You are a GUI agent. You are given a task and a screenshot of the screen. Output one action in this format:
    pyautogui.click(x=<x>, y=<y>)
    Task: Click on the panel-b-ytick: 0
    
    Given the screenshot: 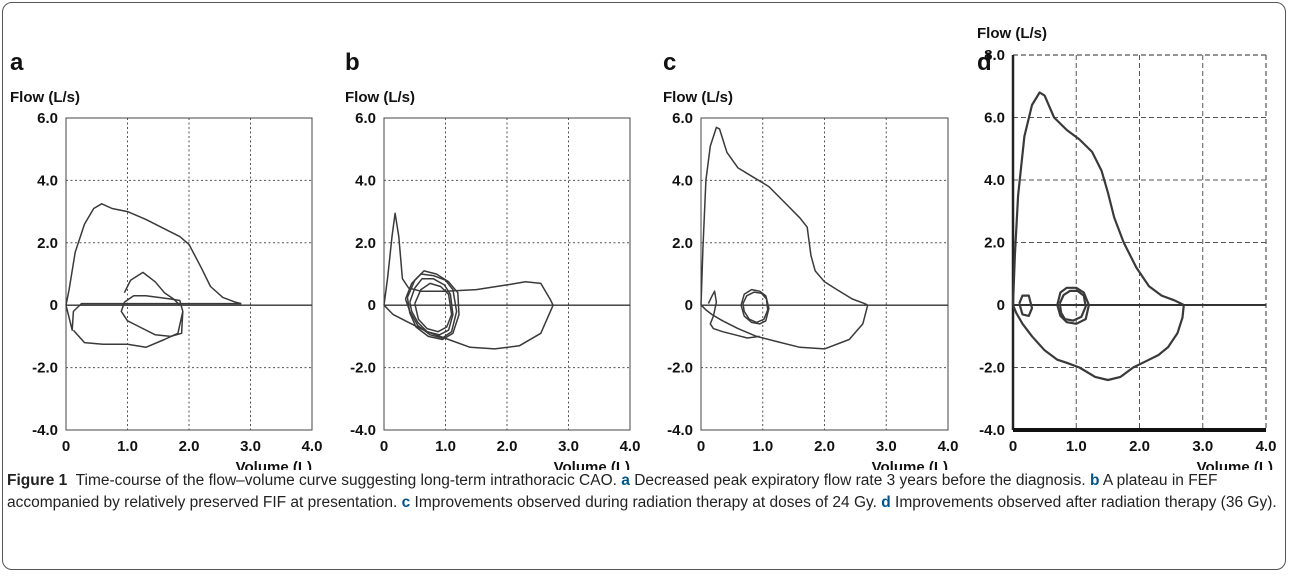 What is the action you would take?
    pyautogui.click(x=372, y=305)
    